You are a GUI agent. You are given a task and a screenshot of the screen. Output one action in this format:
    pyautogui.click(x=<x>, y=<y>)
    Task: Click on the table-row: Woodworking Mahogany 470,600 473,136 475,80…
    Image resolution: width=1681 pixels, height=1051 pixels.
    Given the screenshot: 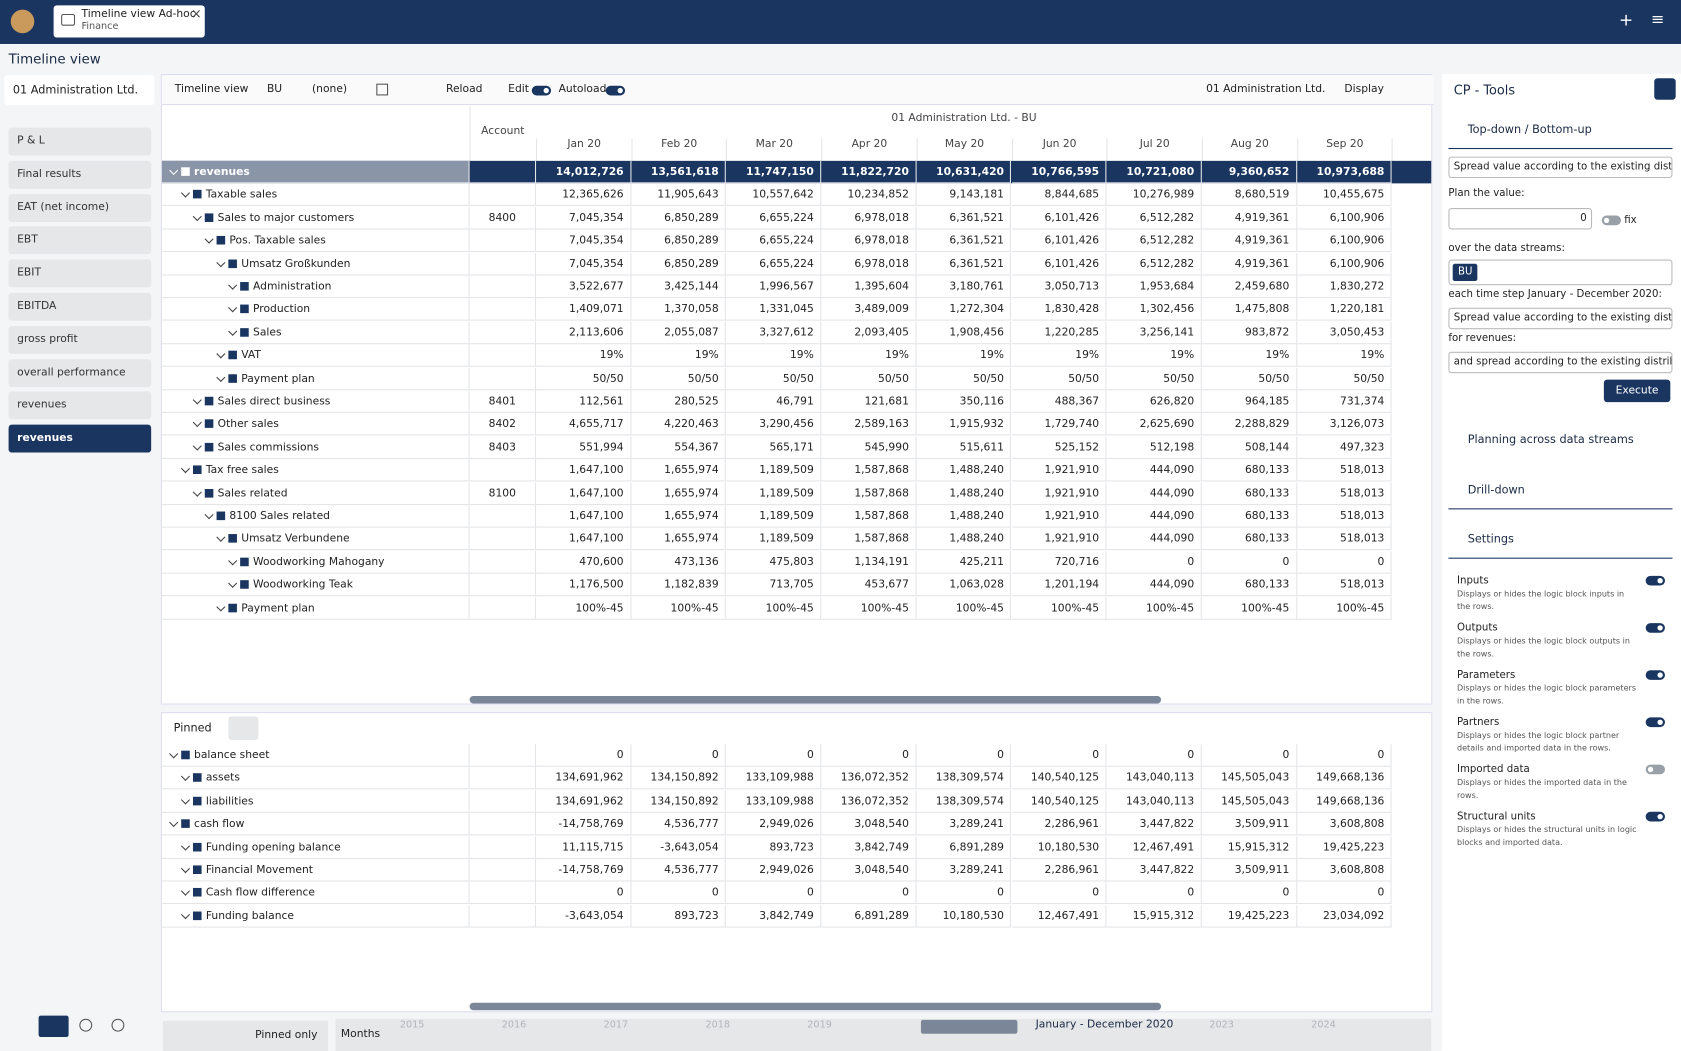 What is the action you would take?
    pyautogui.click(x=796, y=562)
    